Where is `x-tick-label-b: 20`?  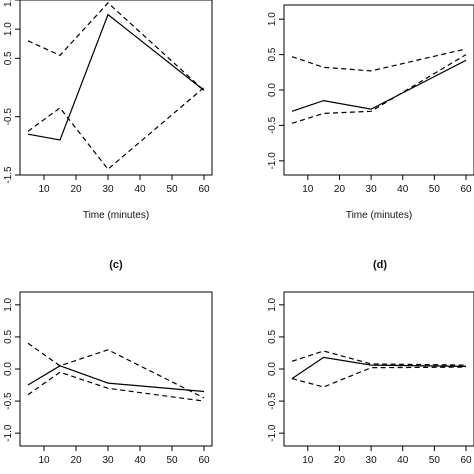
x-tick-label-b: 20 is located at coordinates (340, 189).